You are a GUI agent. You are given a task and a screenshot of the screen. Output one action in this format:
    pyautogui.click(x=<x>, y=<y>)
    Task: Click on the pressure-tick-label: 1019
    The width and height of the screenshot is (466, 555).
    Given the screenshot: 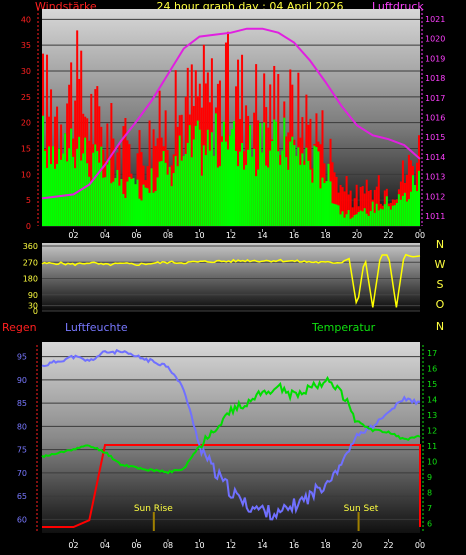 What is the action you would take?
    pyautogui.click(x=435, y=58)
    